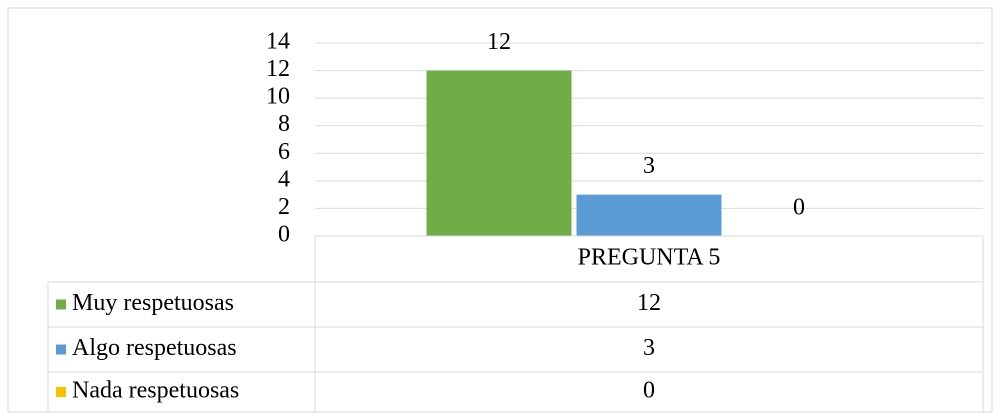 The width and height of the screenshot is (1000, 418). What do you see at coordinates (799, 208) in the screenshot?
I see `value-label: 0` at bounding box center [799, 208].